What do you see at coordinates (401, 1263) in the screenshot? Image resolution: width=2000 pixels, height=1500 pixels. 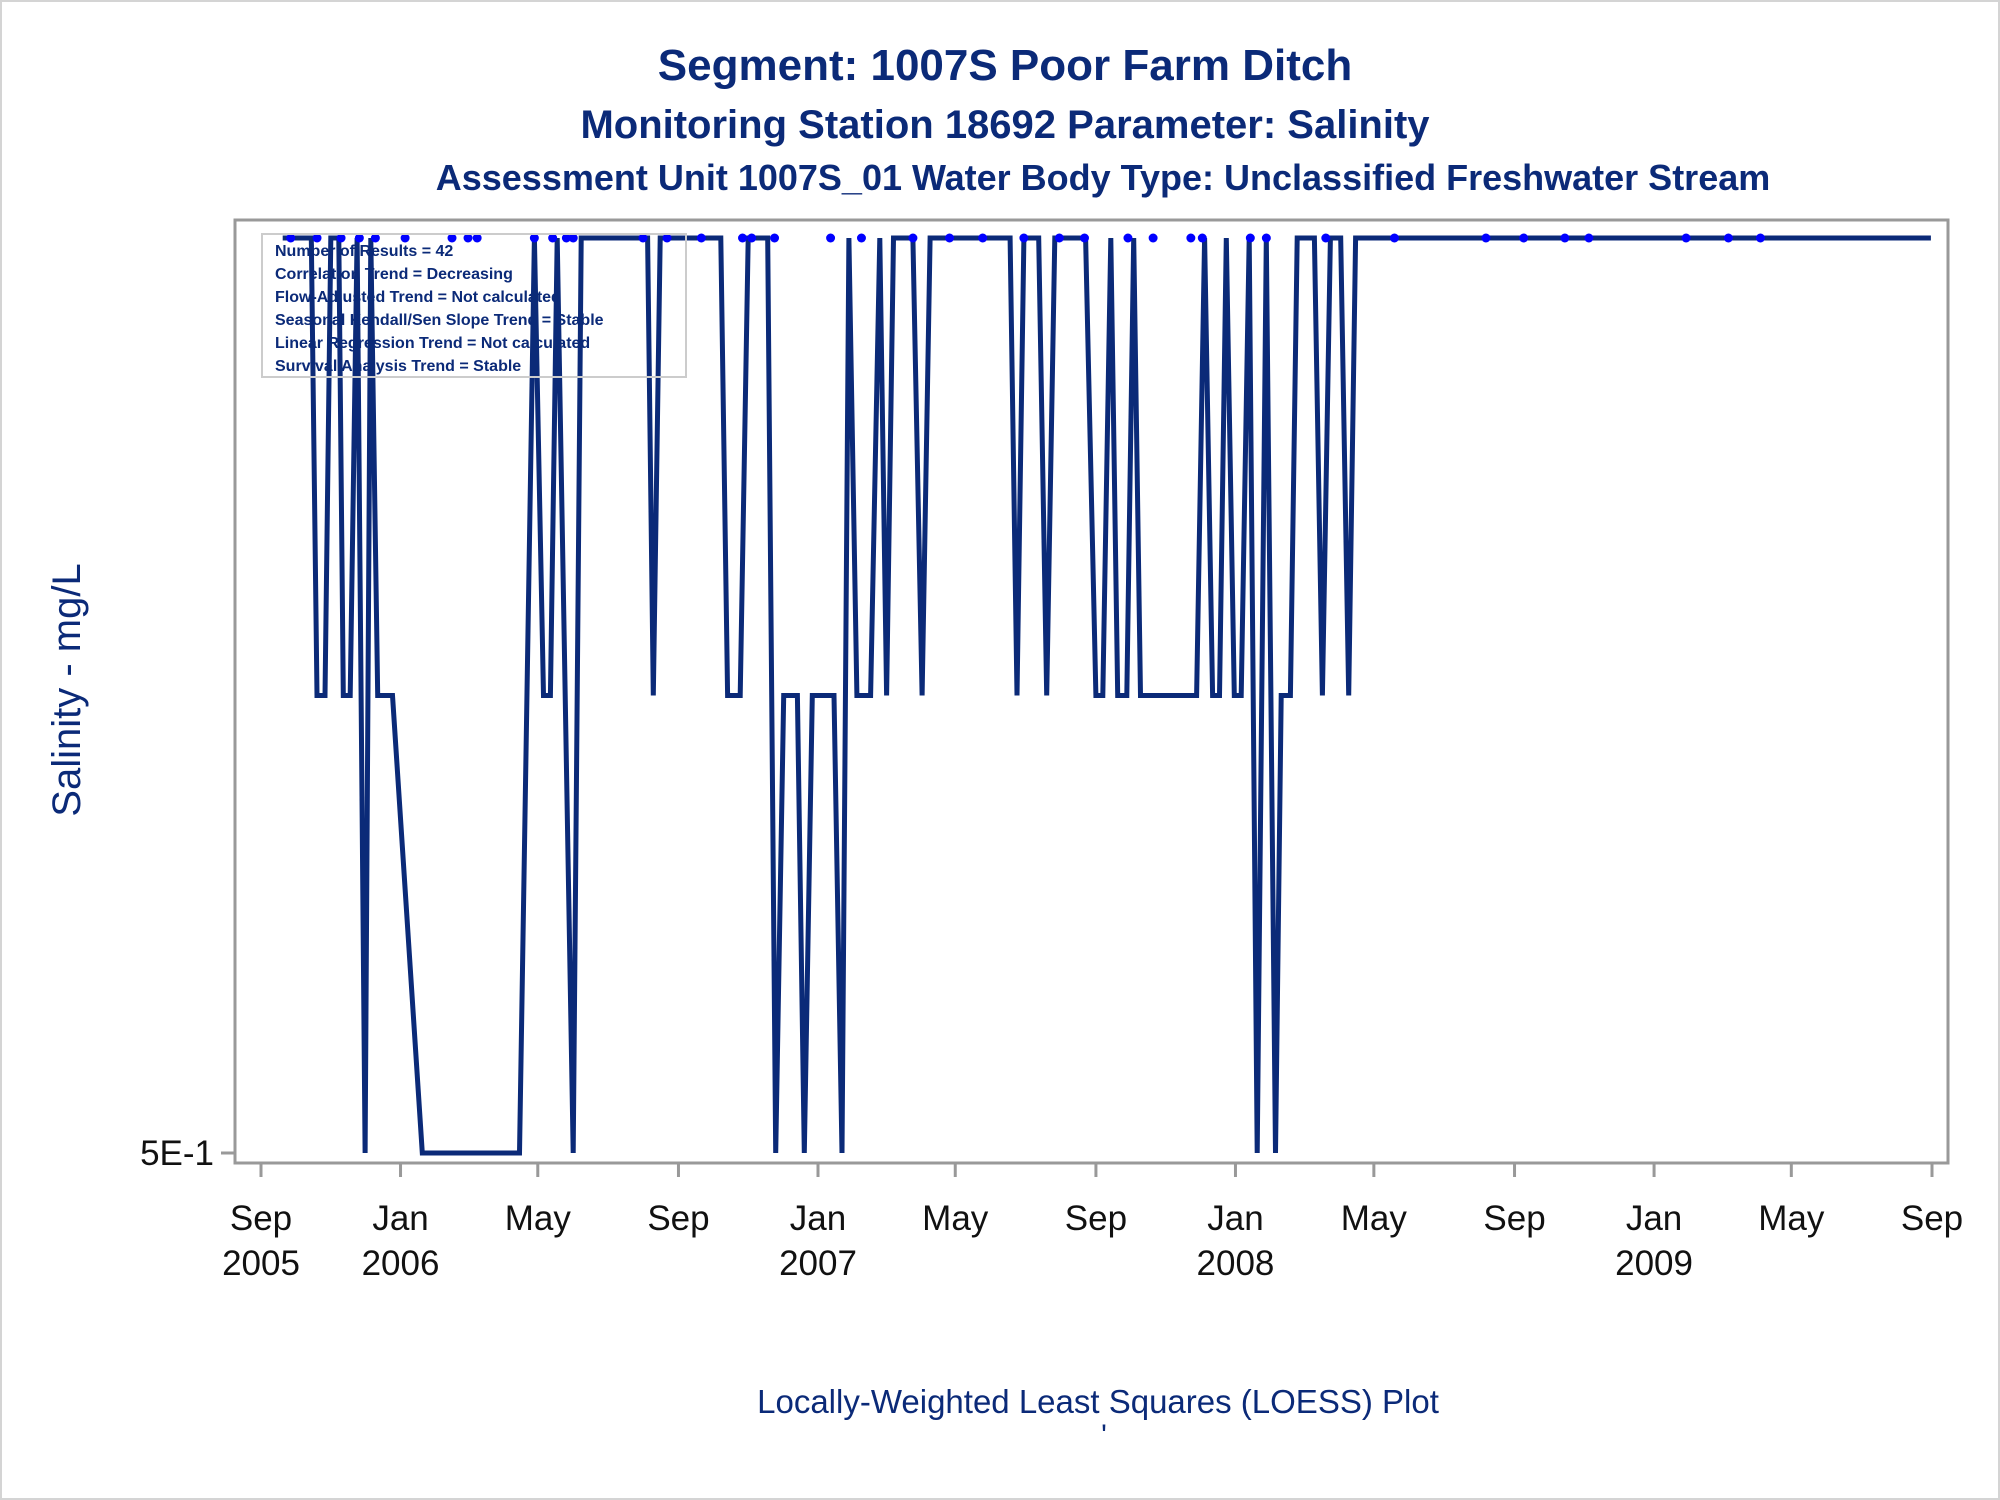 I see `x-tick-label-year: 2006` at bounding box center [401, 1263].